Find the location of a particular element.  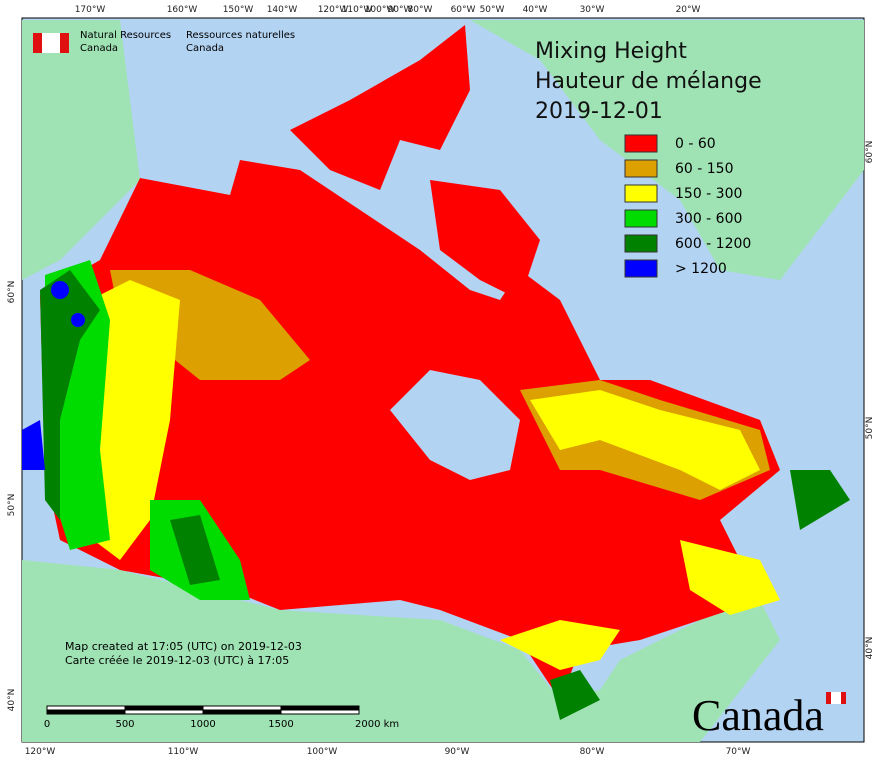

agency-fr: Canada is located at coordinates (205, 48).